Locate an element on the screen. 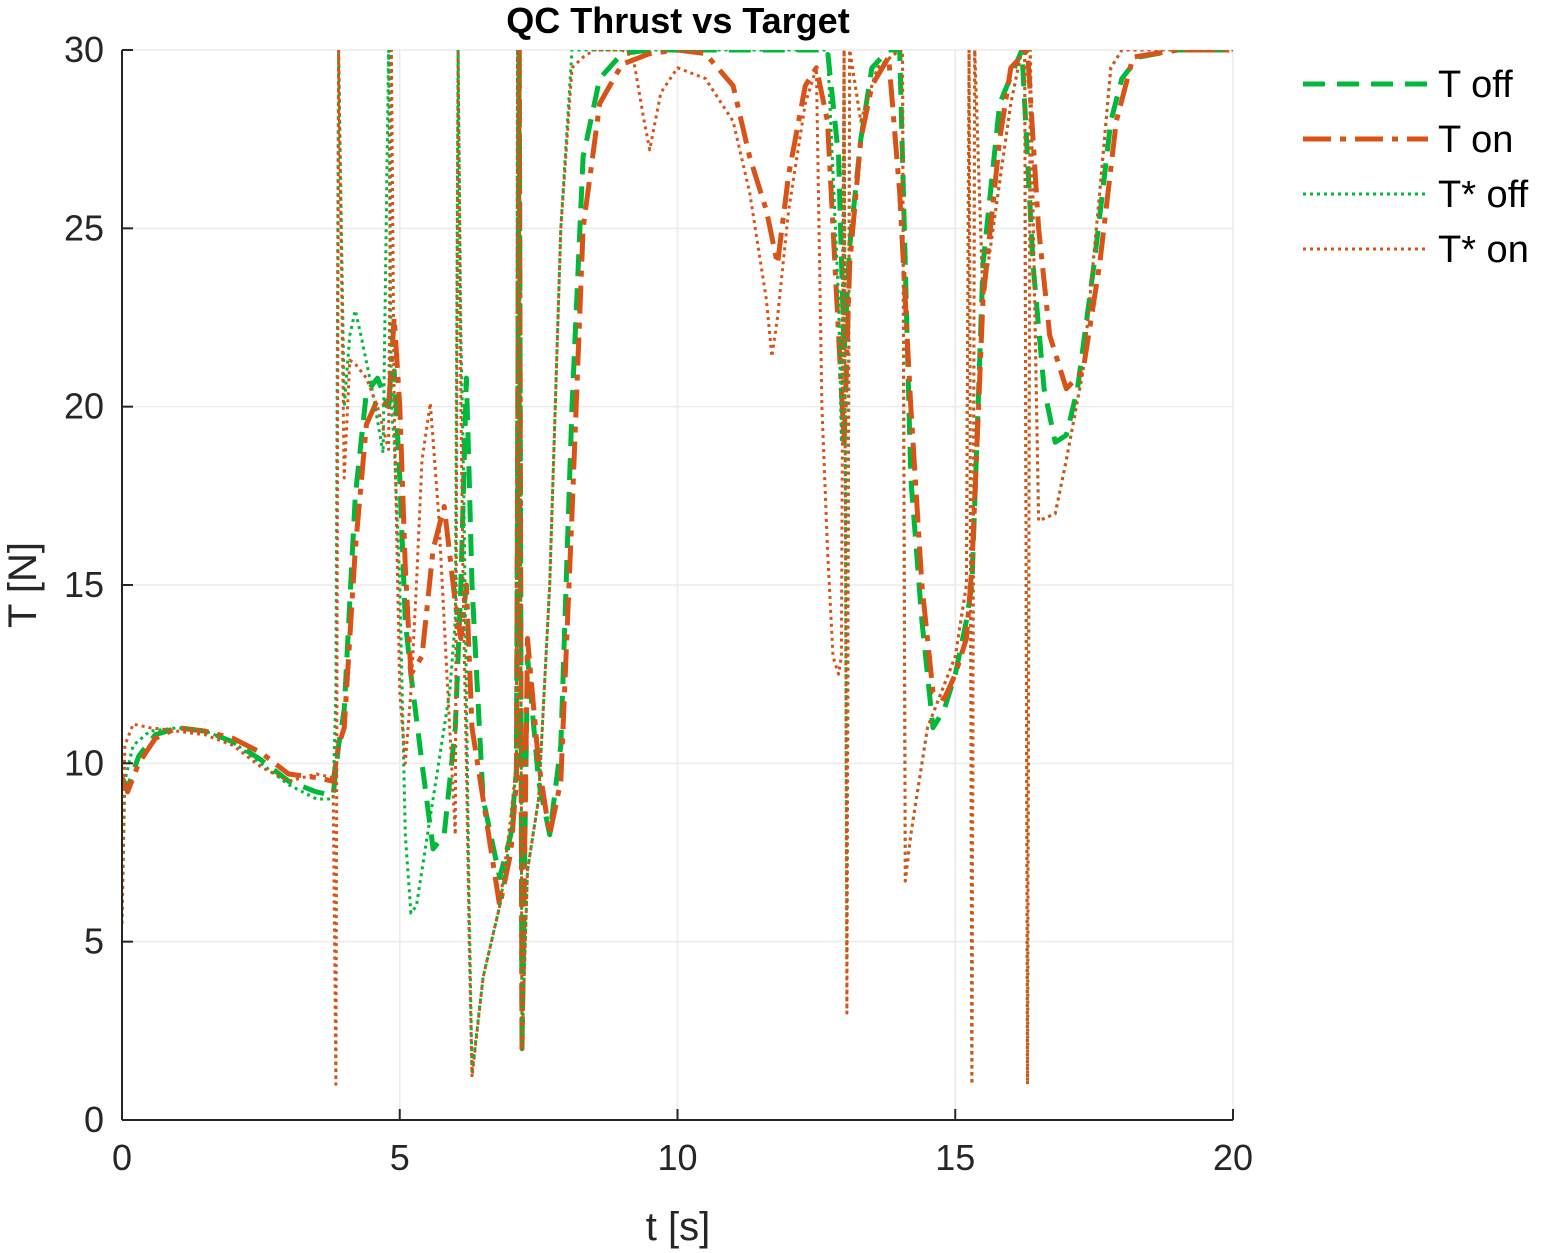  y-axis-label: T [N] is located at coordinates (23, 585).